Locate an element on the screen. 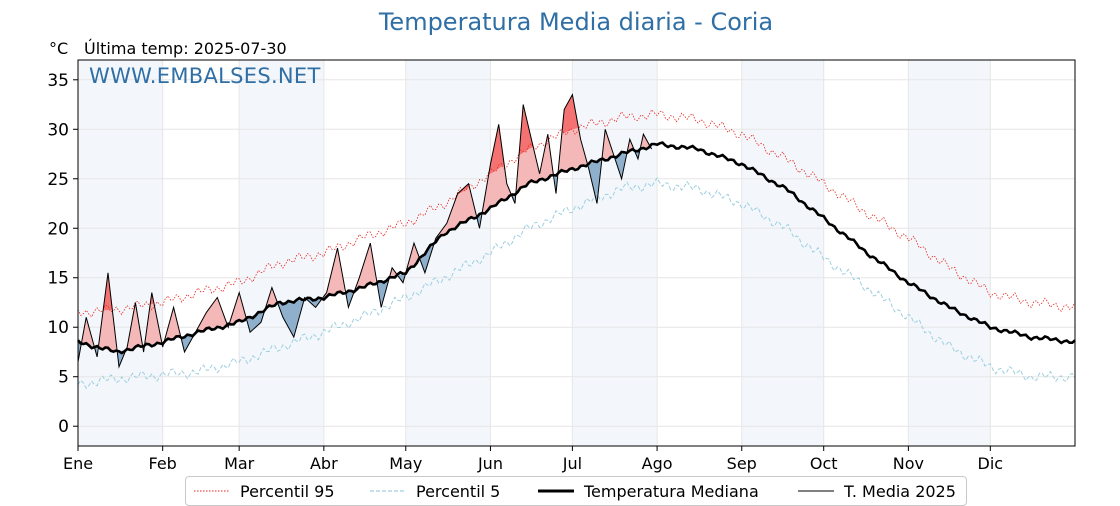 The width and height of the screenshot is (1120, 506). x-tick-label-jun: Jun is located at coordinates (490, 463).